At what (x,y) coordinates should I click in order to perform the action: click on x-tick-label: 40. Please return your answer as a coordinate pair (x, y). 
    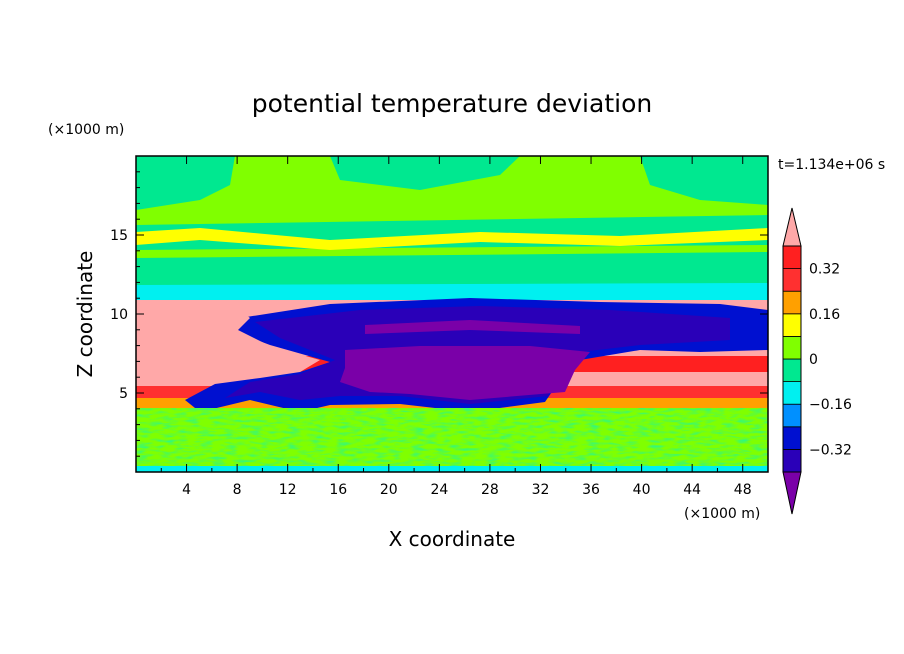
    Looking at the image, I should click on (642, 490).